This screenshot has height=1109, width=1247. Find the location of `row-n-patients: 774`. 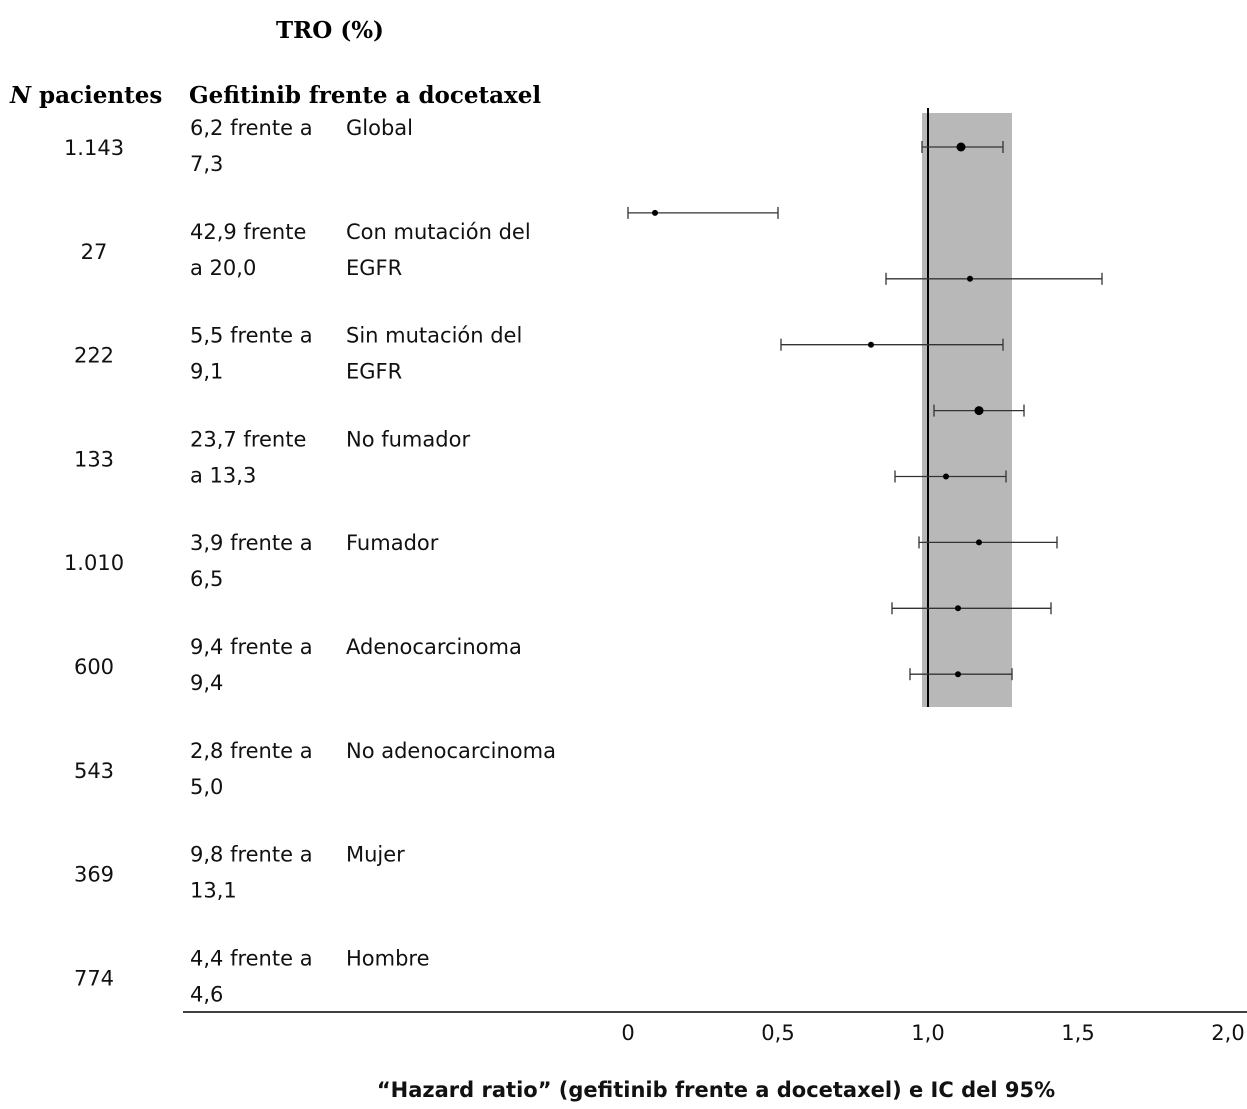

row-n-patients: 774 is located at coordinates (94, 978).